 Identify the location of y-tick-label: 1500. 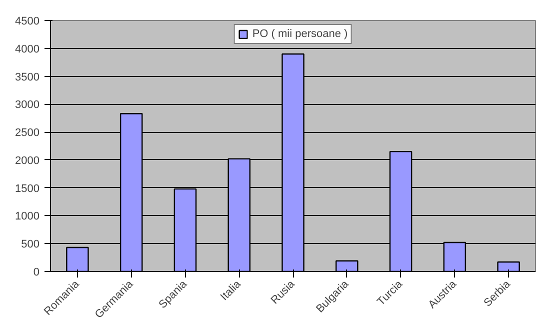
(27, 188).